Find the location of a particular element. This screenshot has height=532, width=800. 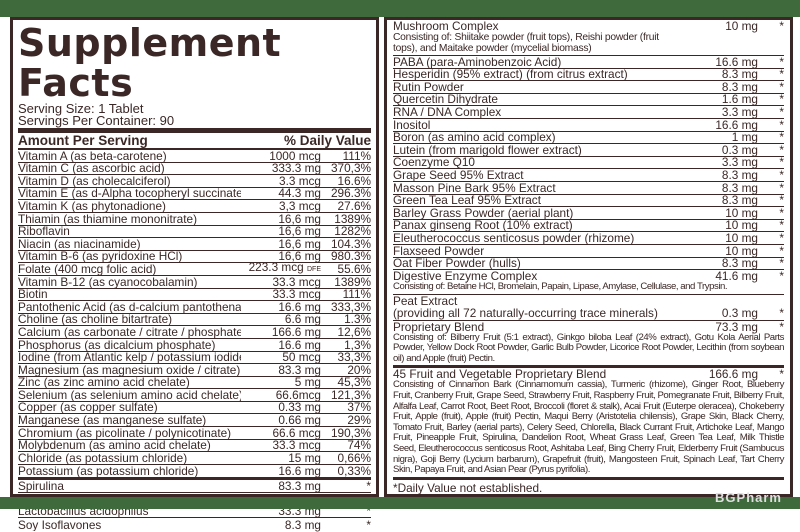

ingredient-name: Vitamin B-12 (as cyanocobalamin) is located at coordinates (108, 282).